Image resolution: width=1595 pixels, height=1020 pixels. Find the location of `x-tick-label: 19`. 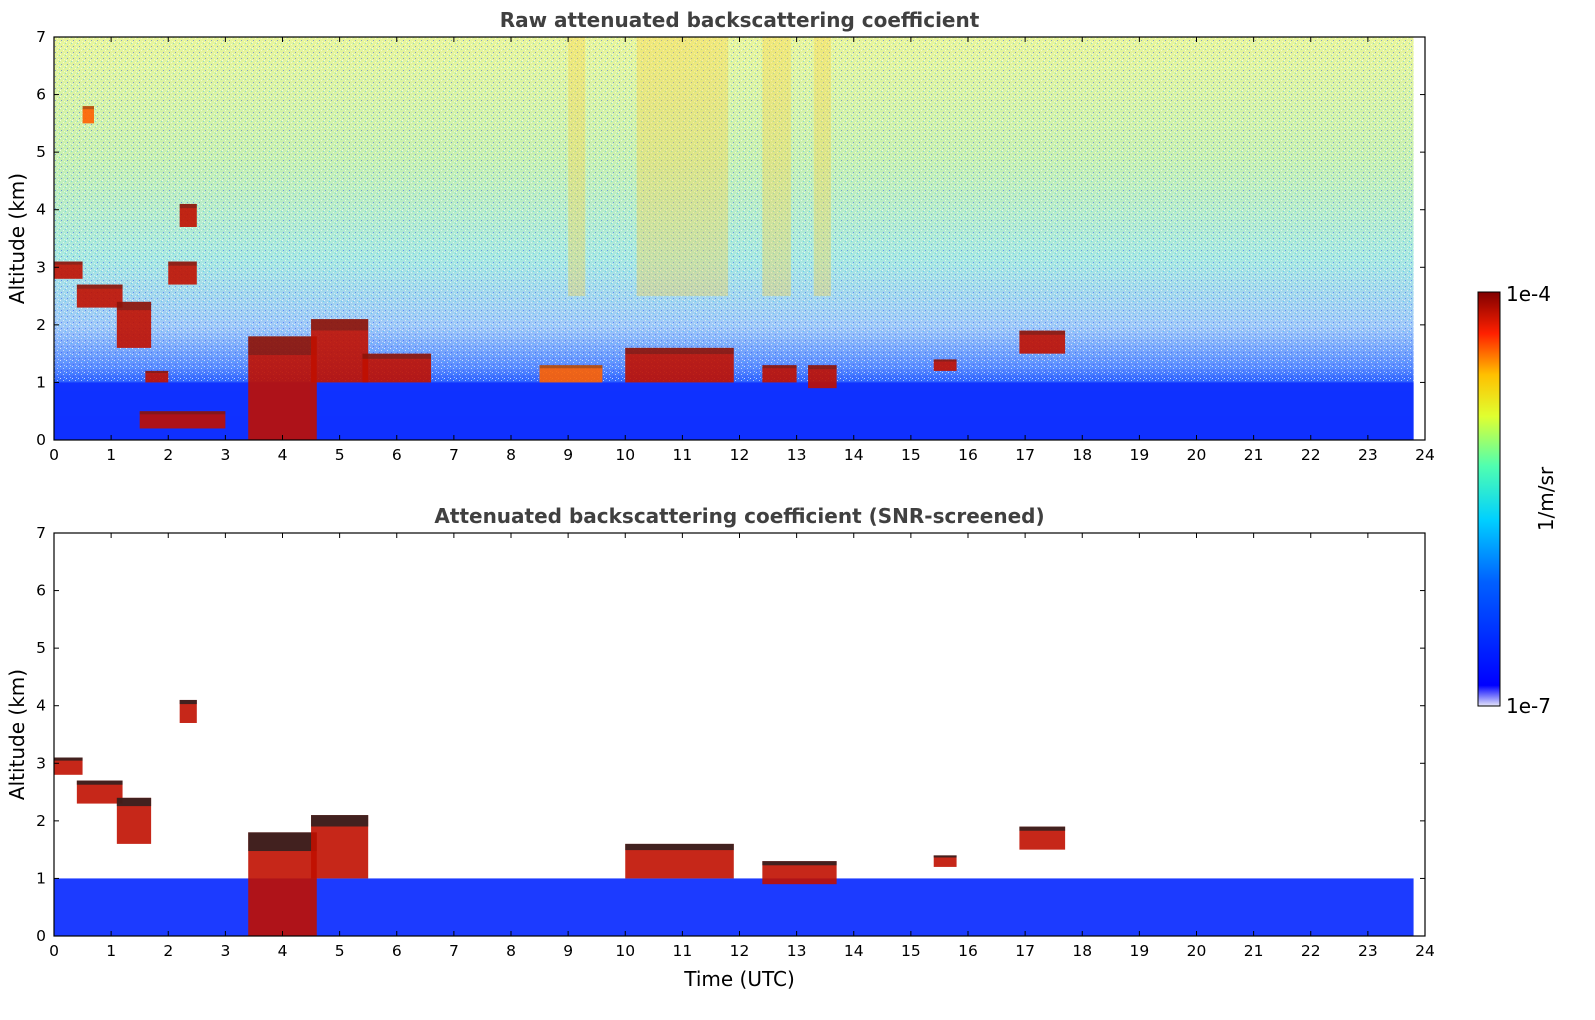

x-tick-label: 19 is located at coordinates (1140, 455).